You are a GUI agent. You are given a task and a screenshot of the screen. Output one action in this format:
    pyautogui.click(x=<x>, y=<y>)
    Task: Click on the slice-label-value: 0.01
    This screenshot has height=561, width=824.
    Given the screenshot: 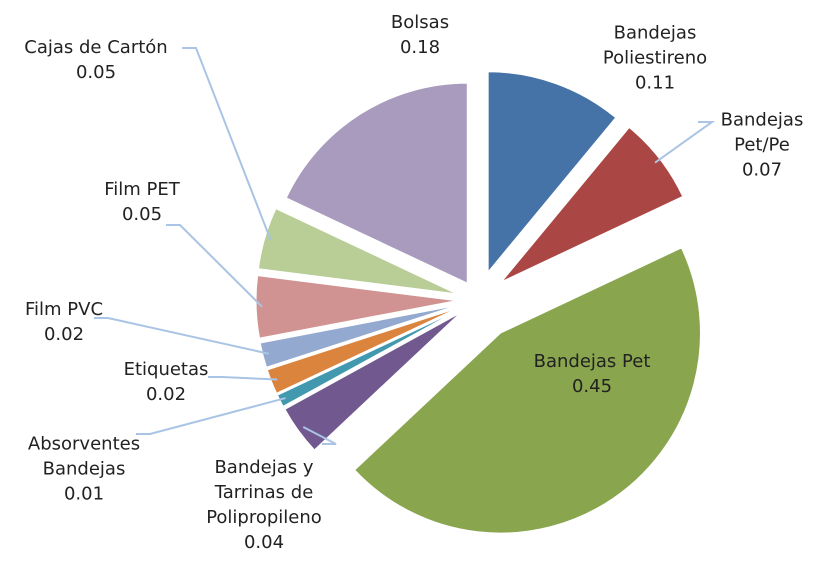 What is the action you would take?
    pyautogui.click(x=84, y=494)
    